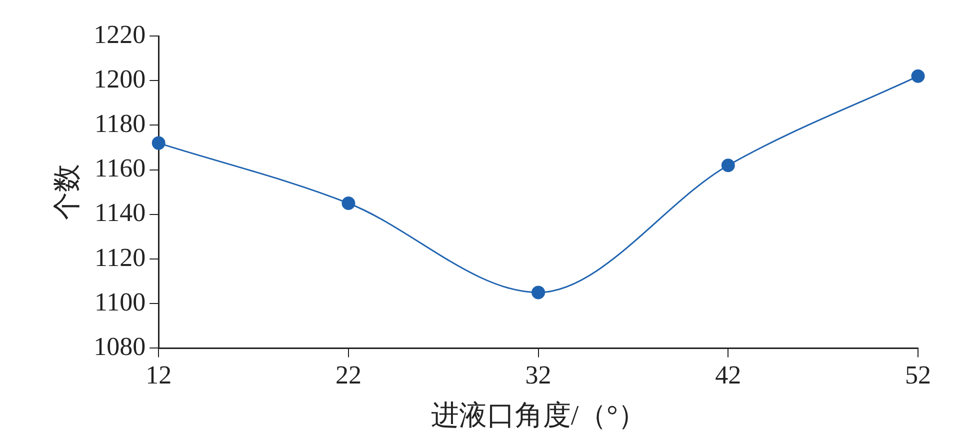 The width and height of the screenshot is (968, 445). I want to click on x-tick-label: 42, so click(728, 375).